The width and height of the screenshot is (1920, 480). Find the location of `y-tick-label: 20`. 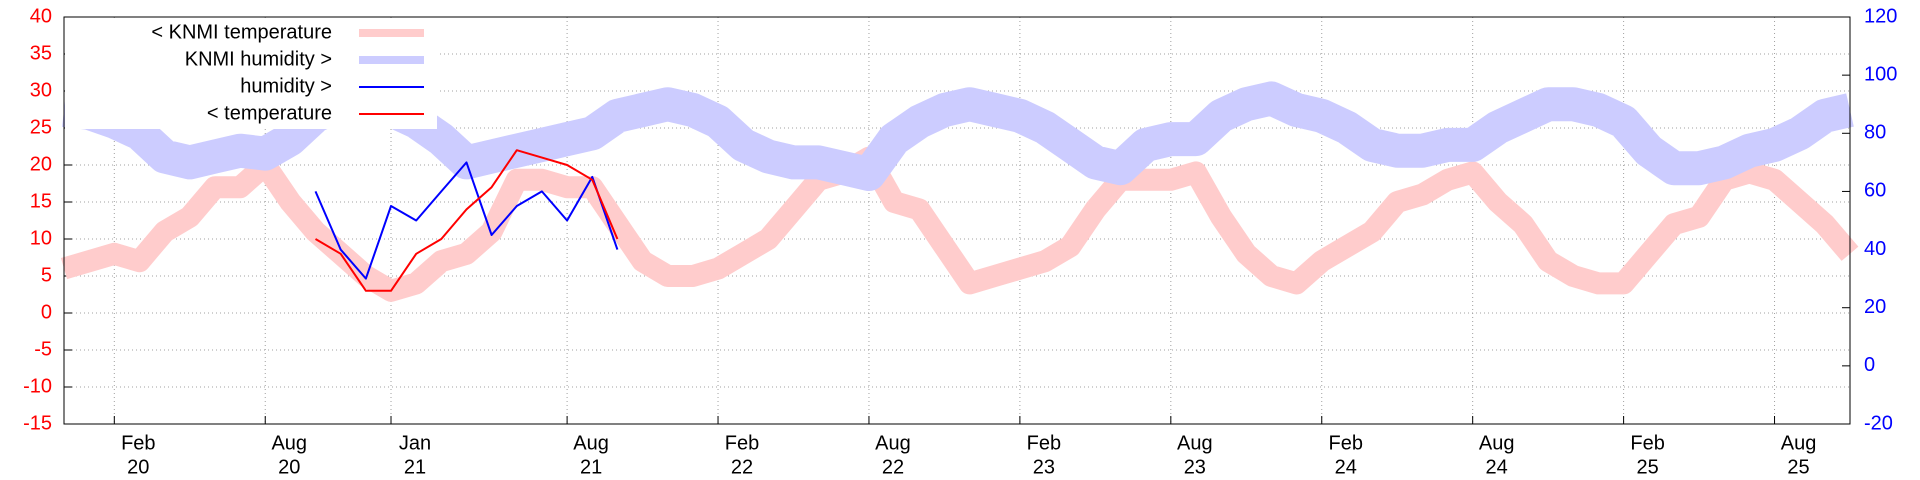

y-tick-label: 20 is located at coordinates (41, 164).